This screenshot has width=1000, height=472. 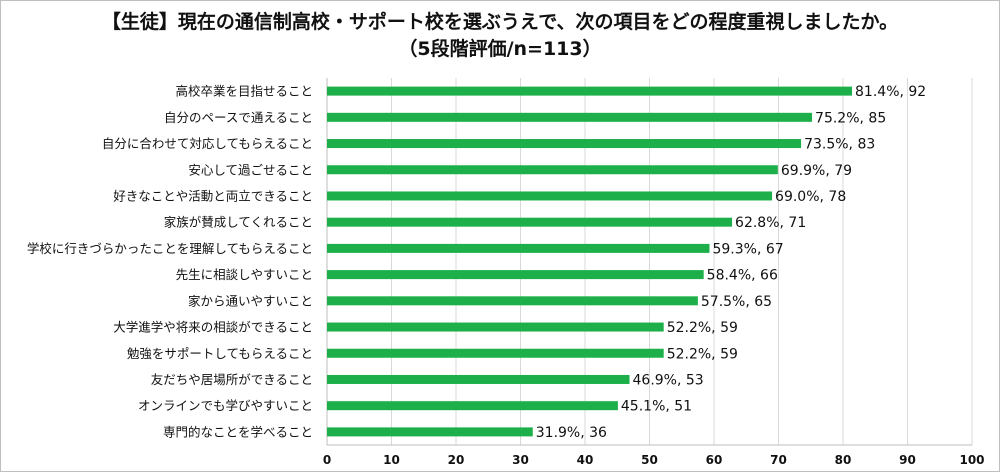 What do you see at coordinates (747, 249) in the screenshot?
I see `data-label: 59.3%, 67` at bounding box center [747, 249].